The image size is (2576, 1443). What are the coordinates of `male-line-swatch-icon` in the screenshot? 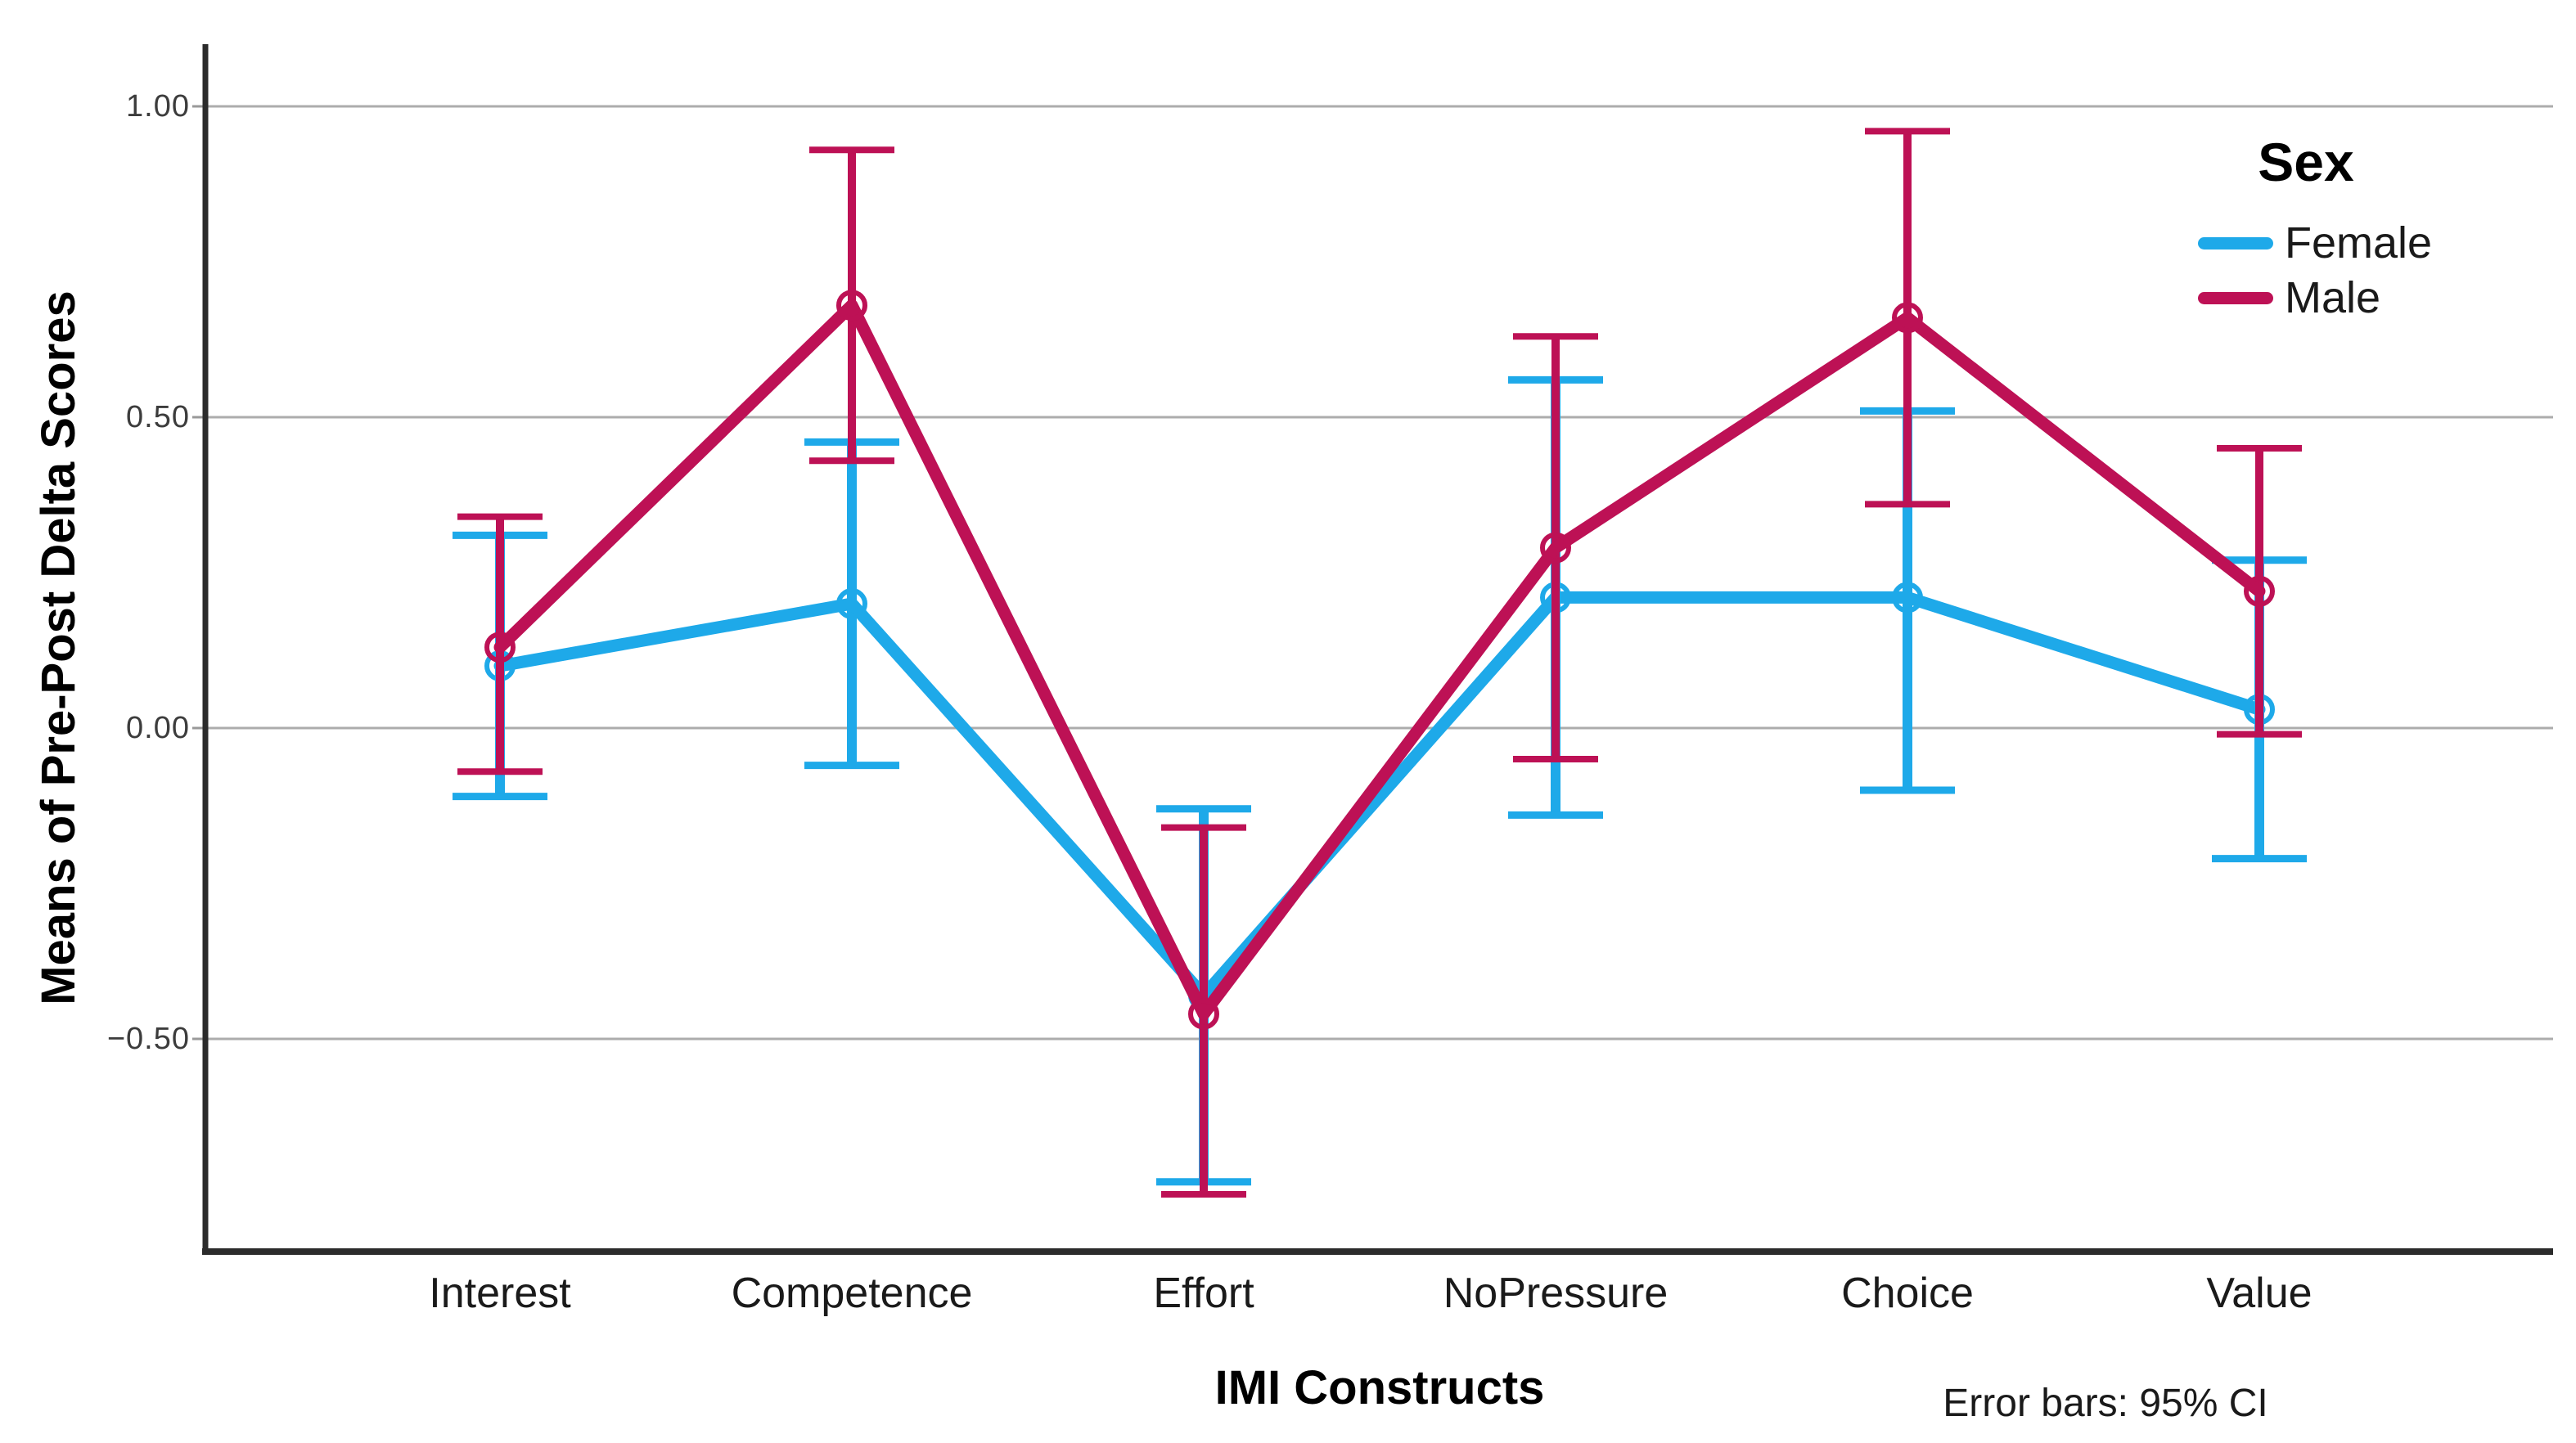 It's located at (2235, 298).